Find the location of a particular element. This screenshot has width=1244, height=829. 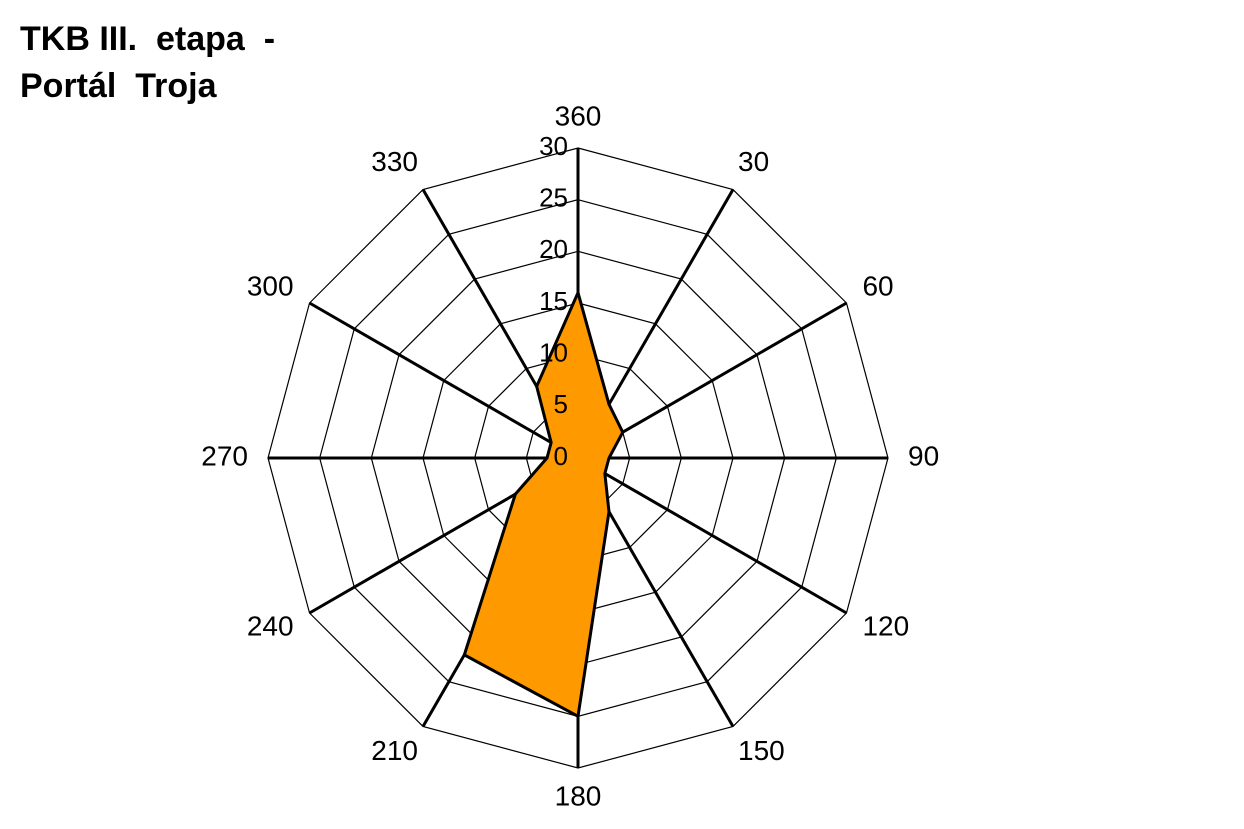

category-label: 90 is located at coordinates (923, 455).